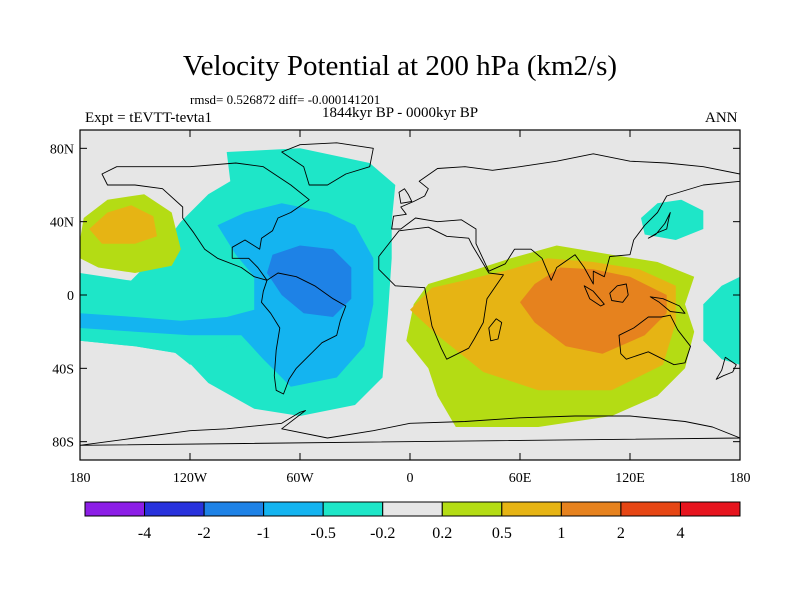 The image size is (800, 600). Describe the element at coordinates (721, 118) in the screenshot. I see `season-label: ANN` at that location.